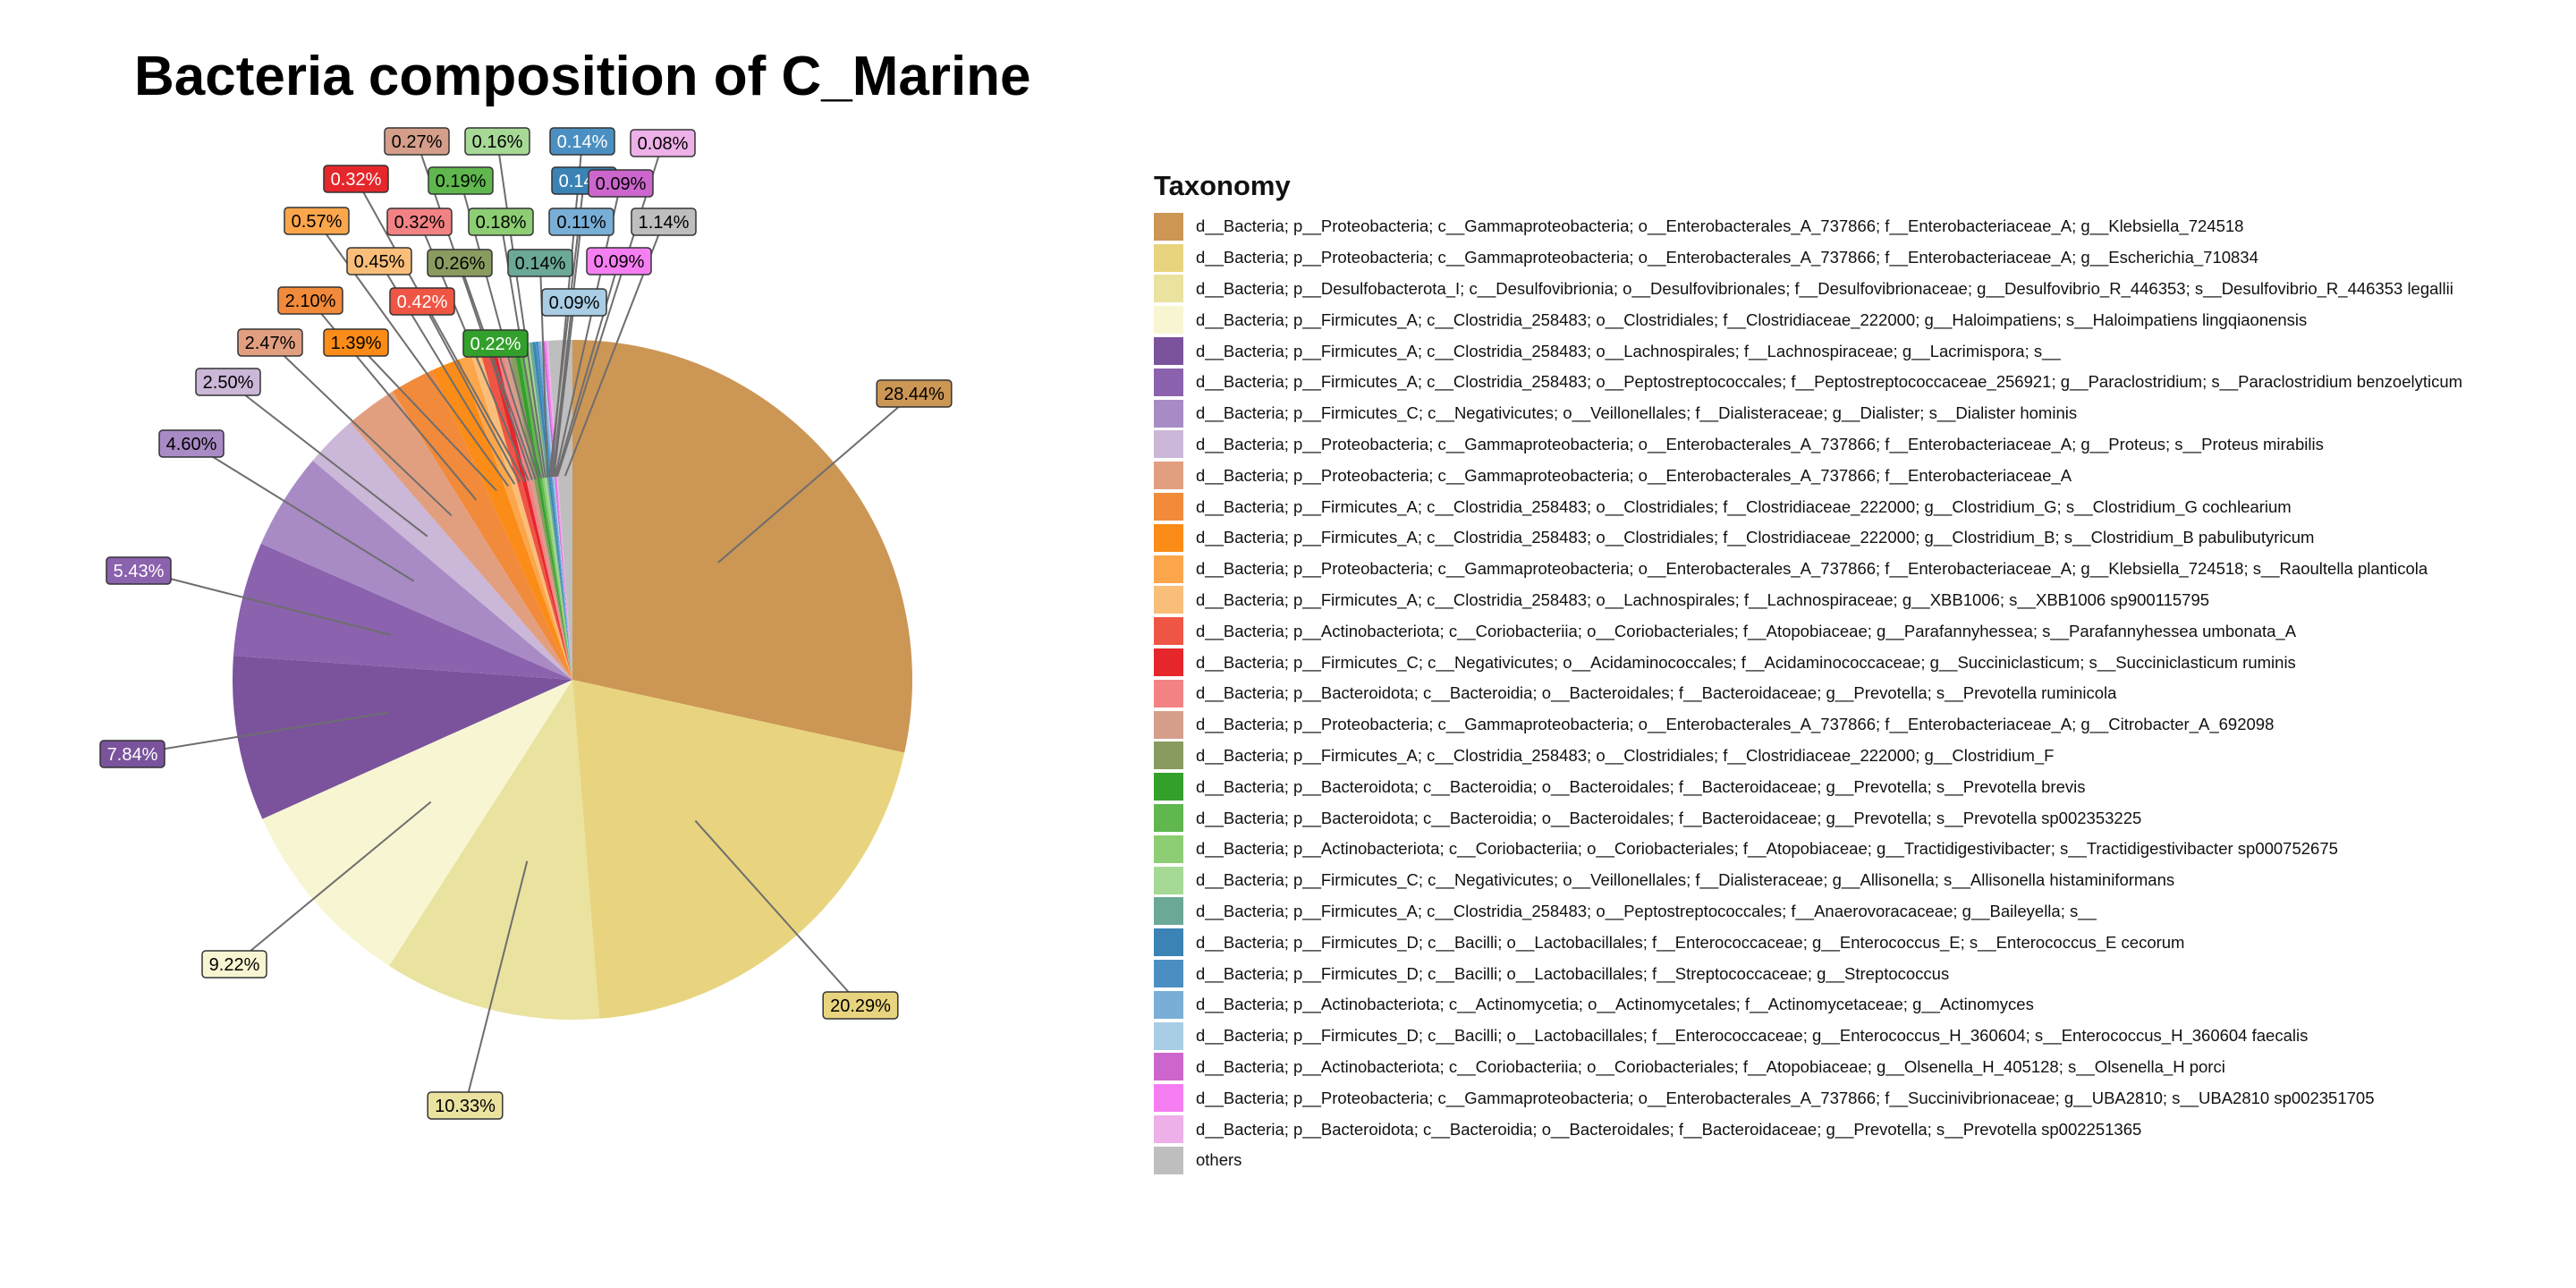 This screenshot has height=1288, width=2576. I want to click on slice-data-label: 2.10%, so click(310, 300).